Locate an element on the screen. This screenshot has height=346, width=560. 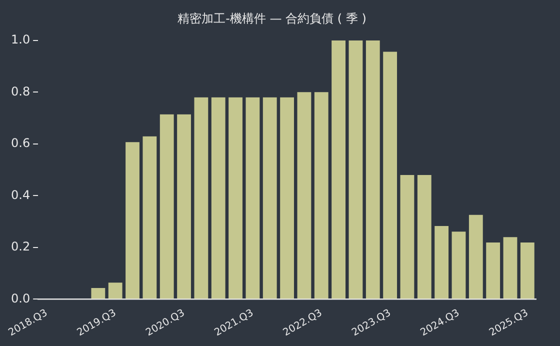
y-tick-label: 0.8 is located at coordinates (20, 91).